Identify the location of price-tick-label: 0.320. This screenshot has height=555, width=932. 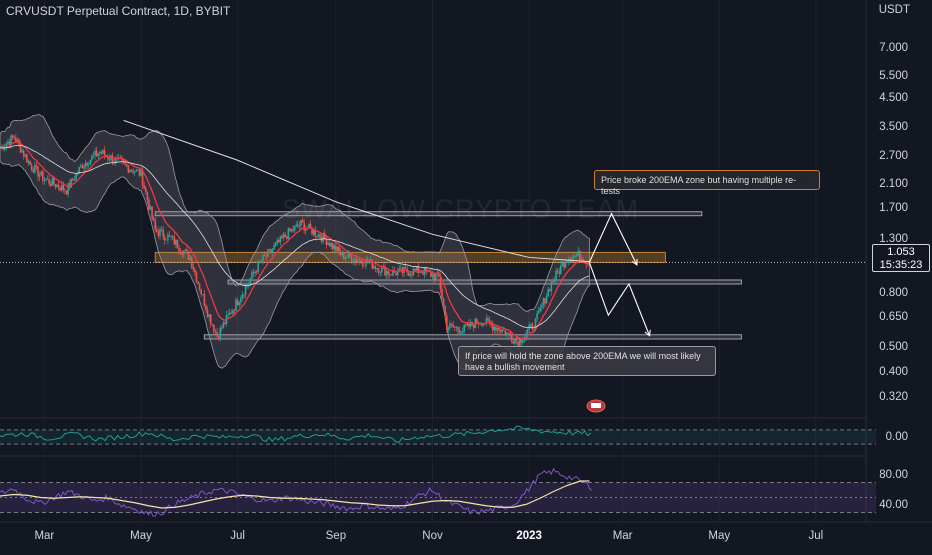
(893, 396).